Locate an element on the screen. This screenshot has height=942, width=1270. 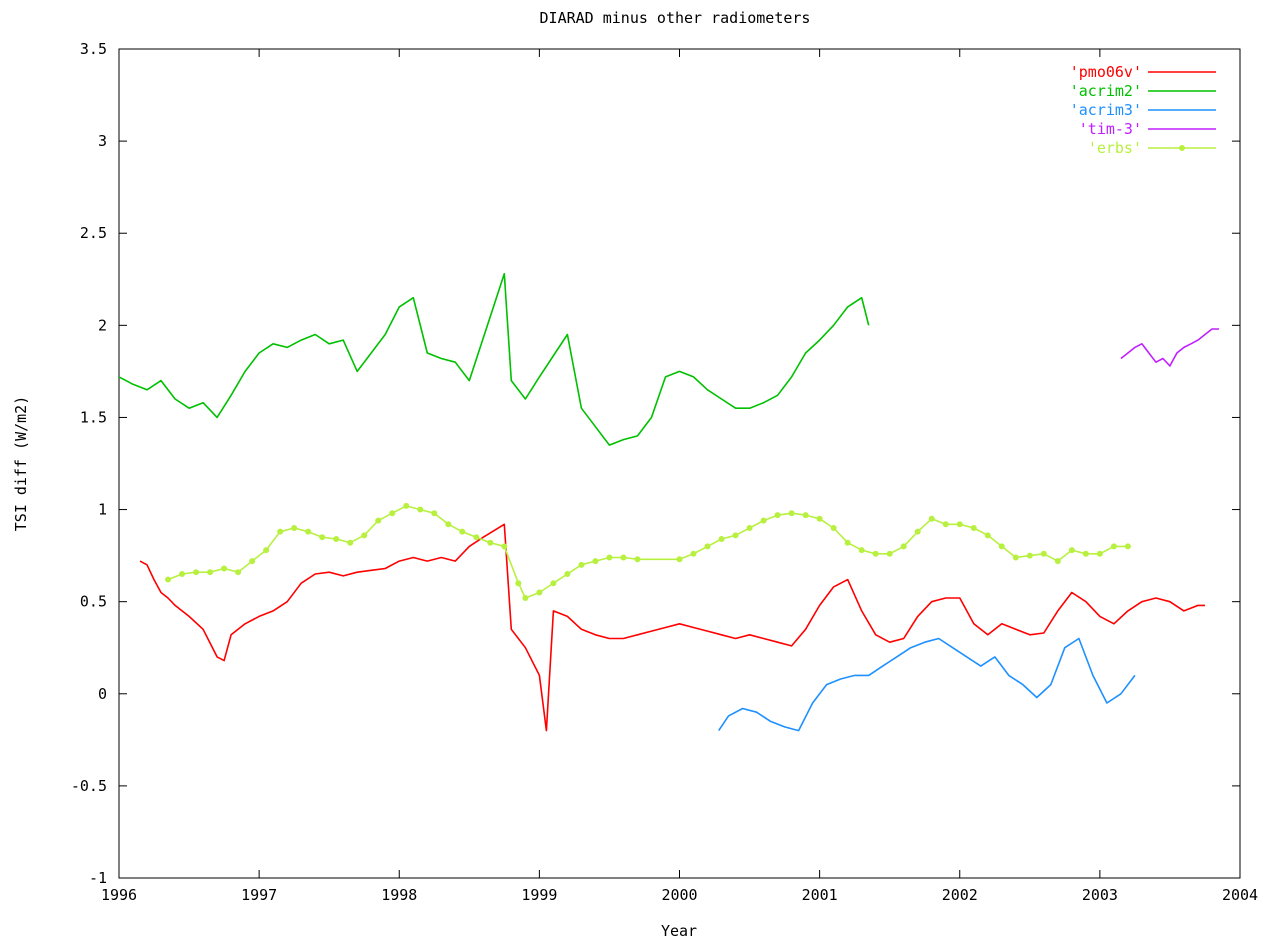
x-tick-label: 2000 is located at coordinates (679, 895).